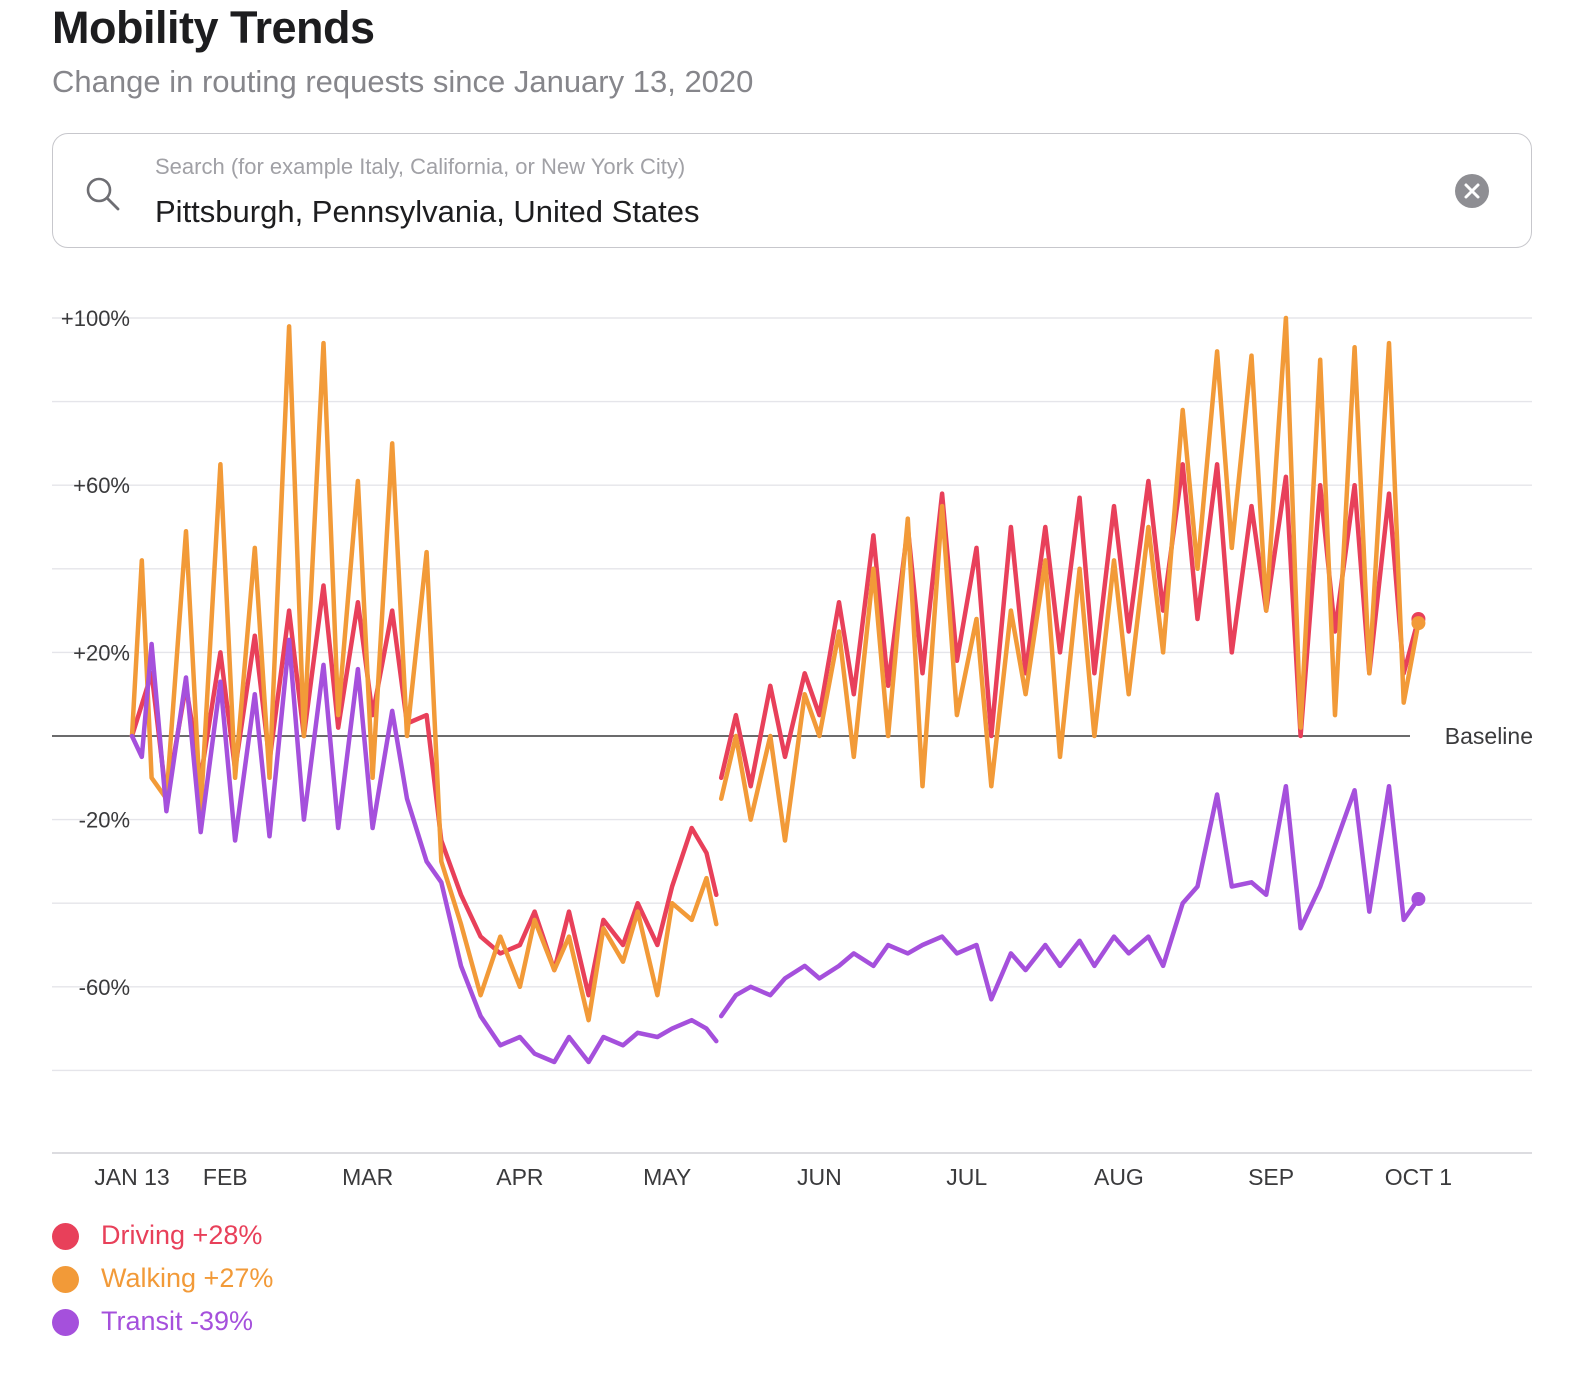 The height and width of the screenshot is (1388, 1586). Describe the element at coordinates (1271, 1177) in the screenshot. I see `x-tick-label: SEP` at that location.